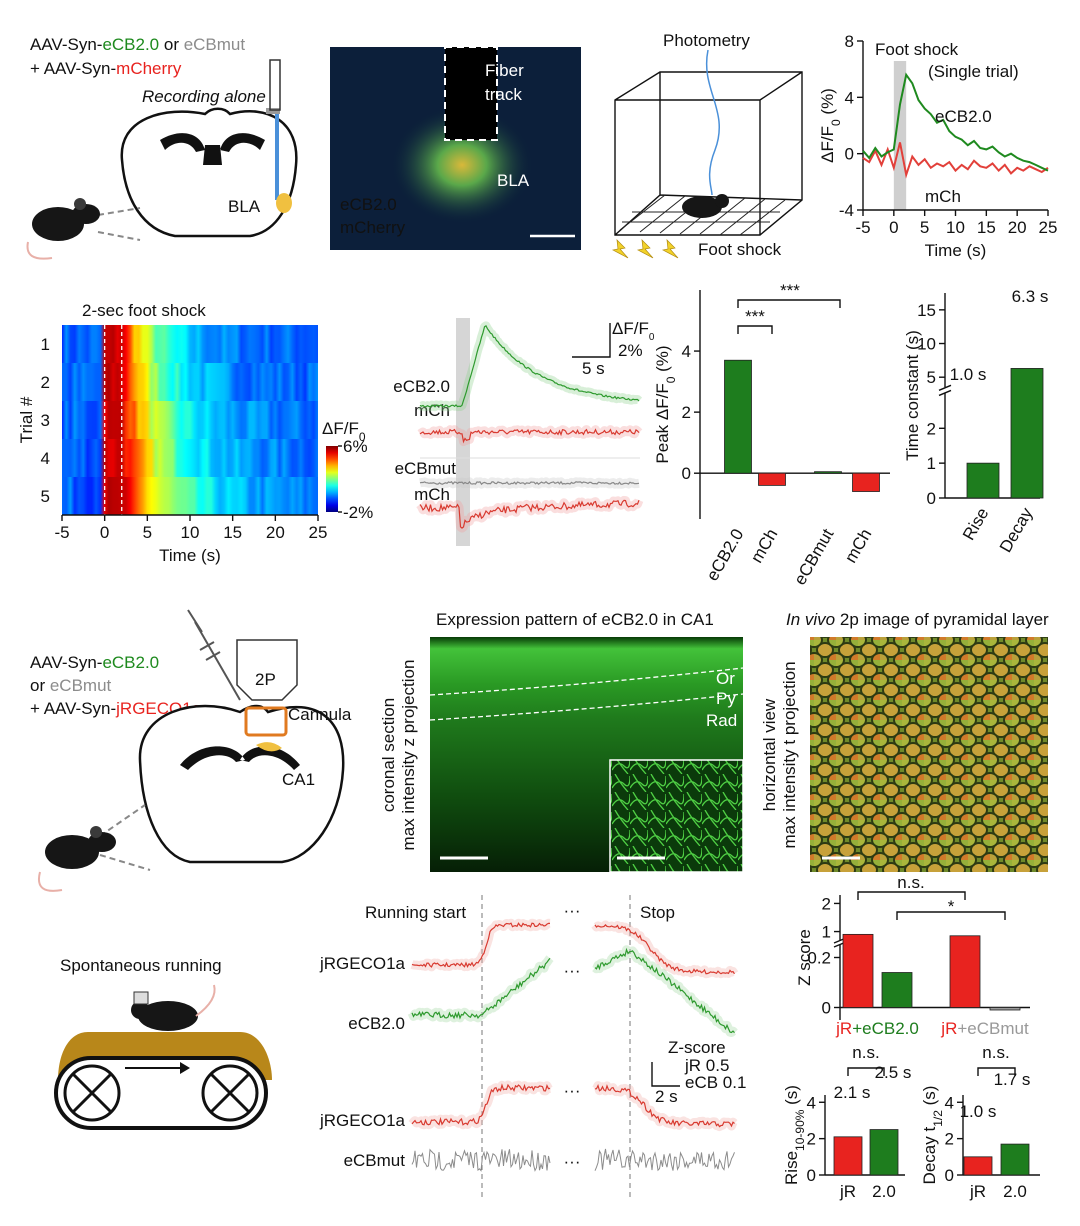 The image size is (1080, 1226). Describe the element at coordinates (929, 1156) in the screenshot. I see `text-segment: Decay t` at that location.